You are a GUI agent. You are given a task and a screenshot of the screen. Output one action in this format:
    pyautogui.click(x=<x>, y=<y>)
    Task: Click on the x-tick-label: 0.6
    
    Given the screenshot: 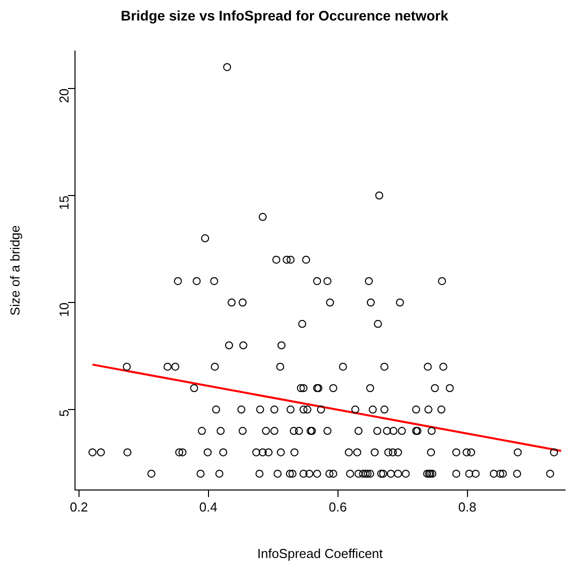 What is the action you would take?
    pyautogui.click(x=337, y=506)
    